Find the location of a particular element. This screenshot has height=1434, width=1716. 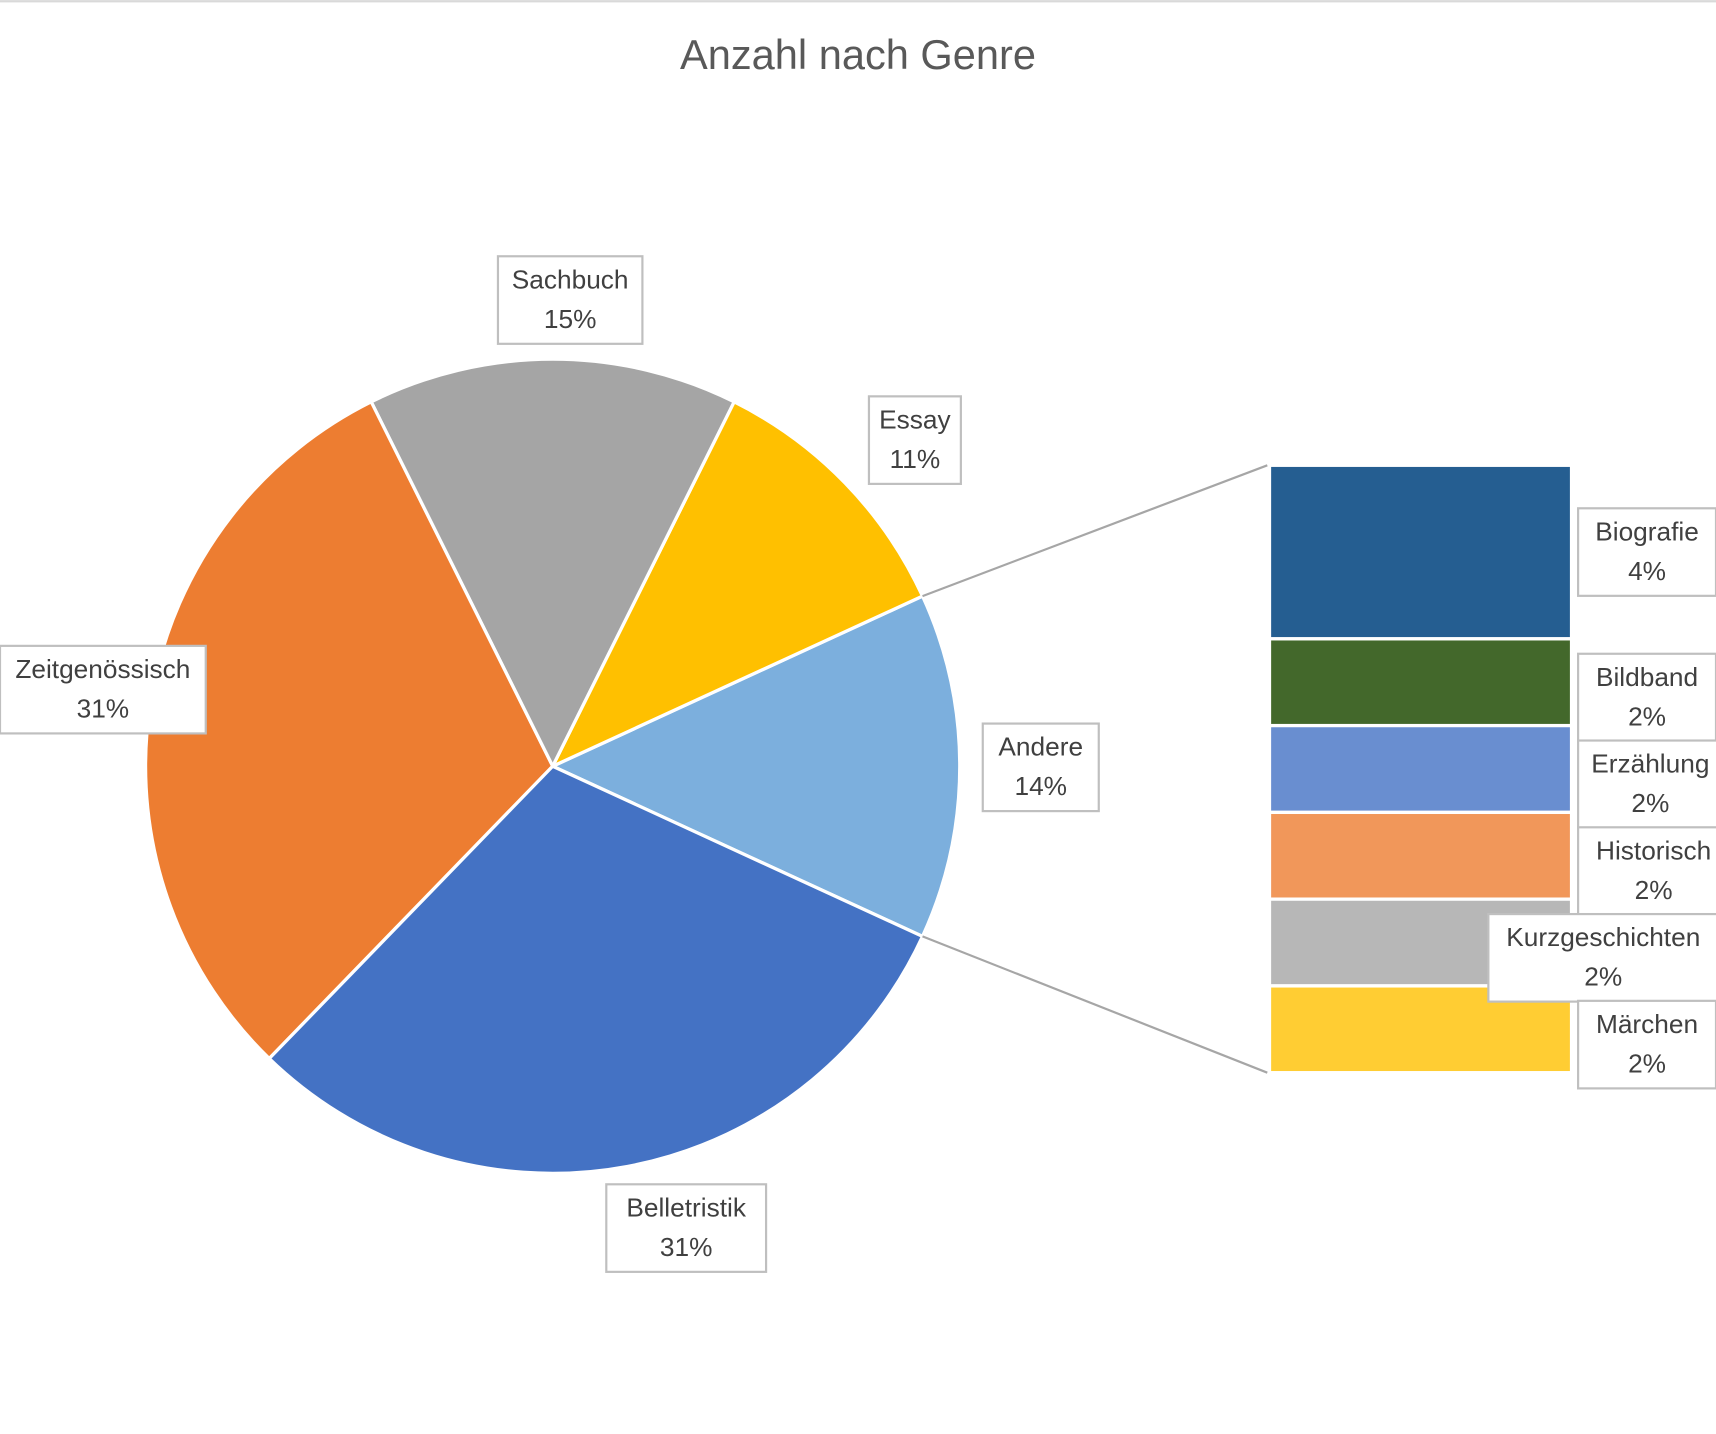

label-category: Andere is located at coordinates (1040, 747).